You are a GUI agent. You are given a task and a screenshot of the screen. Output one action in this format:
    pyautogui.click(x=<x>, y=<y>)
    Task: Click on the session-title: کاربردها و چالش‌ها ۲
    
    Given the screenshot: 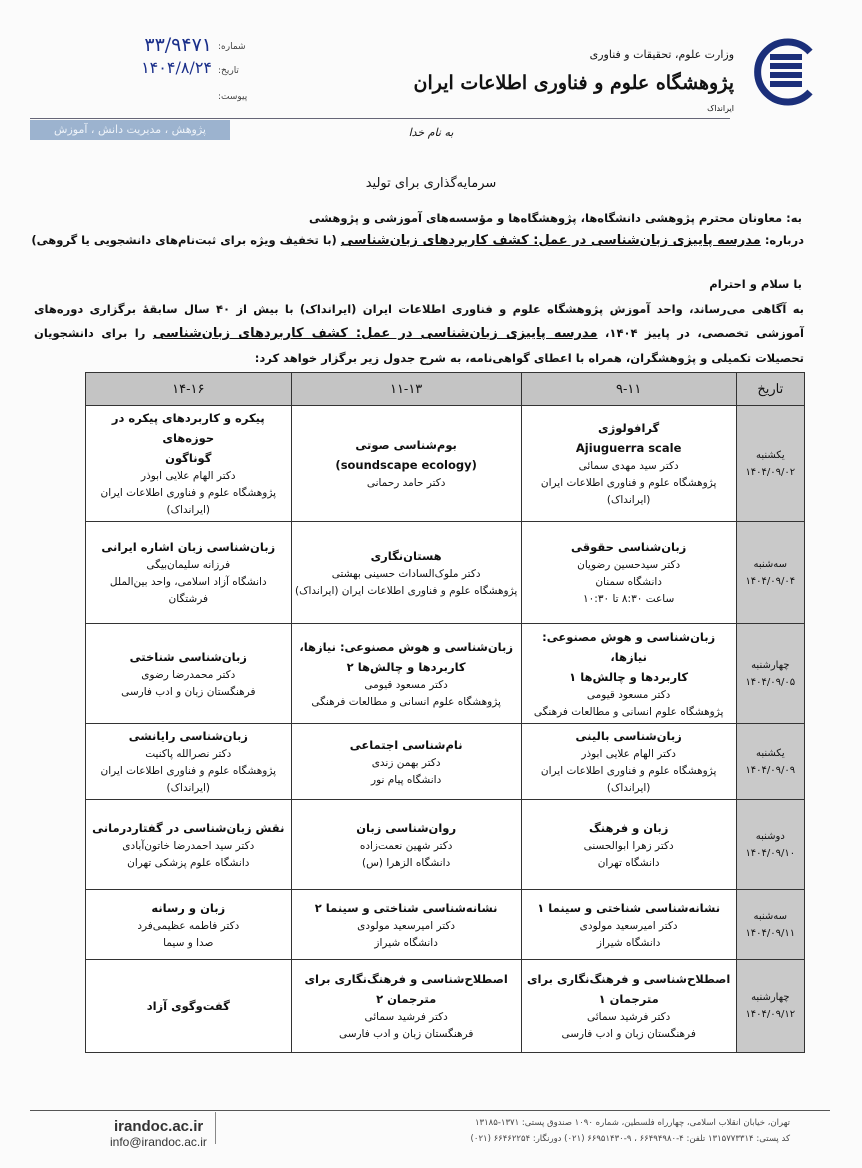 What is the action you would take?
    pyautogui.click(x=406, y=666)
    